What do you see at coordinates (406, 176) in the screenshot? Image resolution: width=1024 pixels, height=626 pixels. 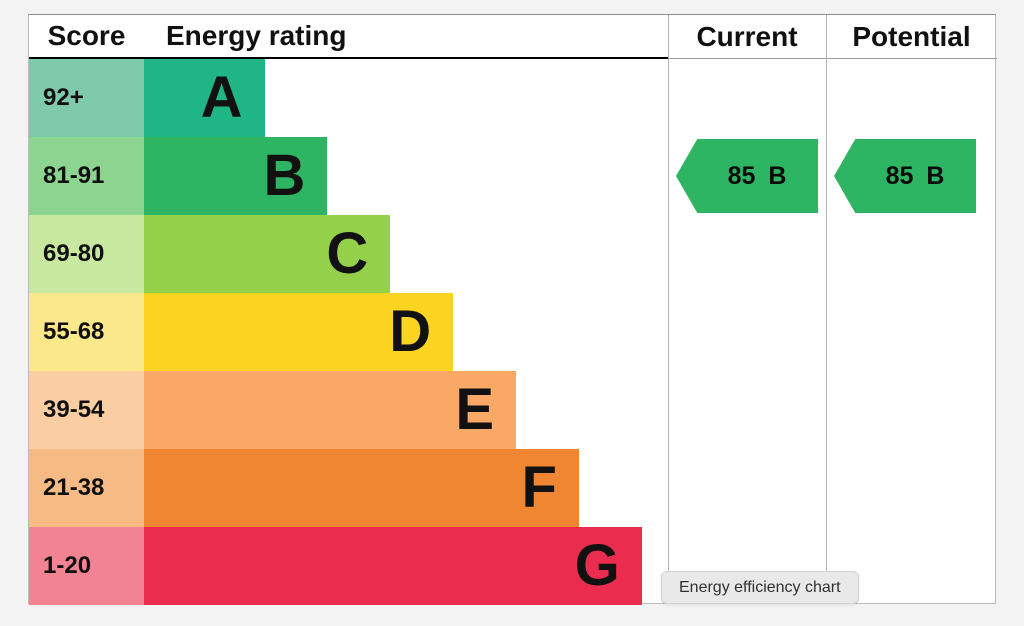 I see `bar-area: B` at bounding box center [406, 176].